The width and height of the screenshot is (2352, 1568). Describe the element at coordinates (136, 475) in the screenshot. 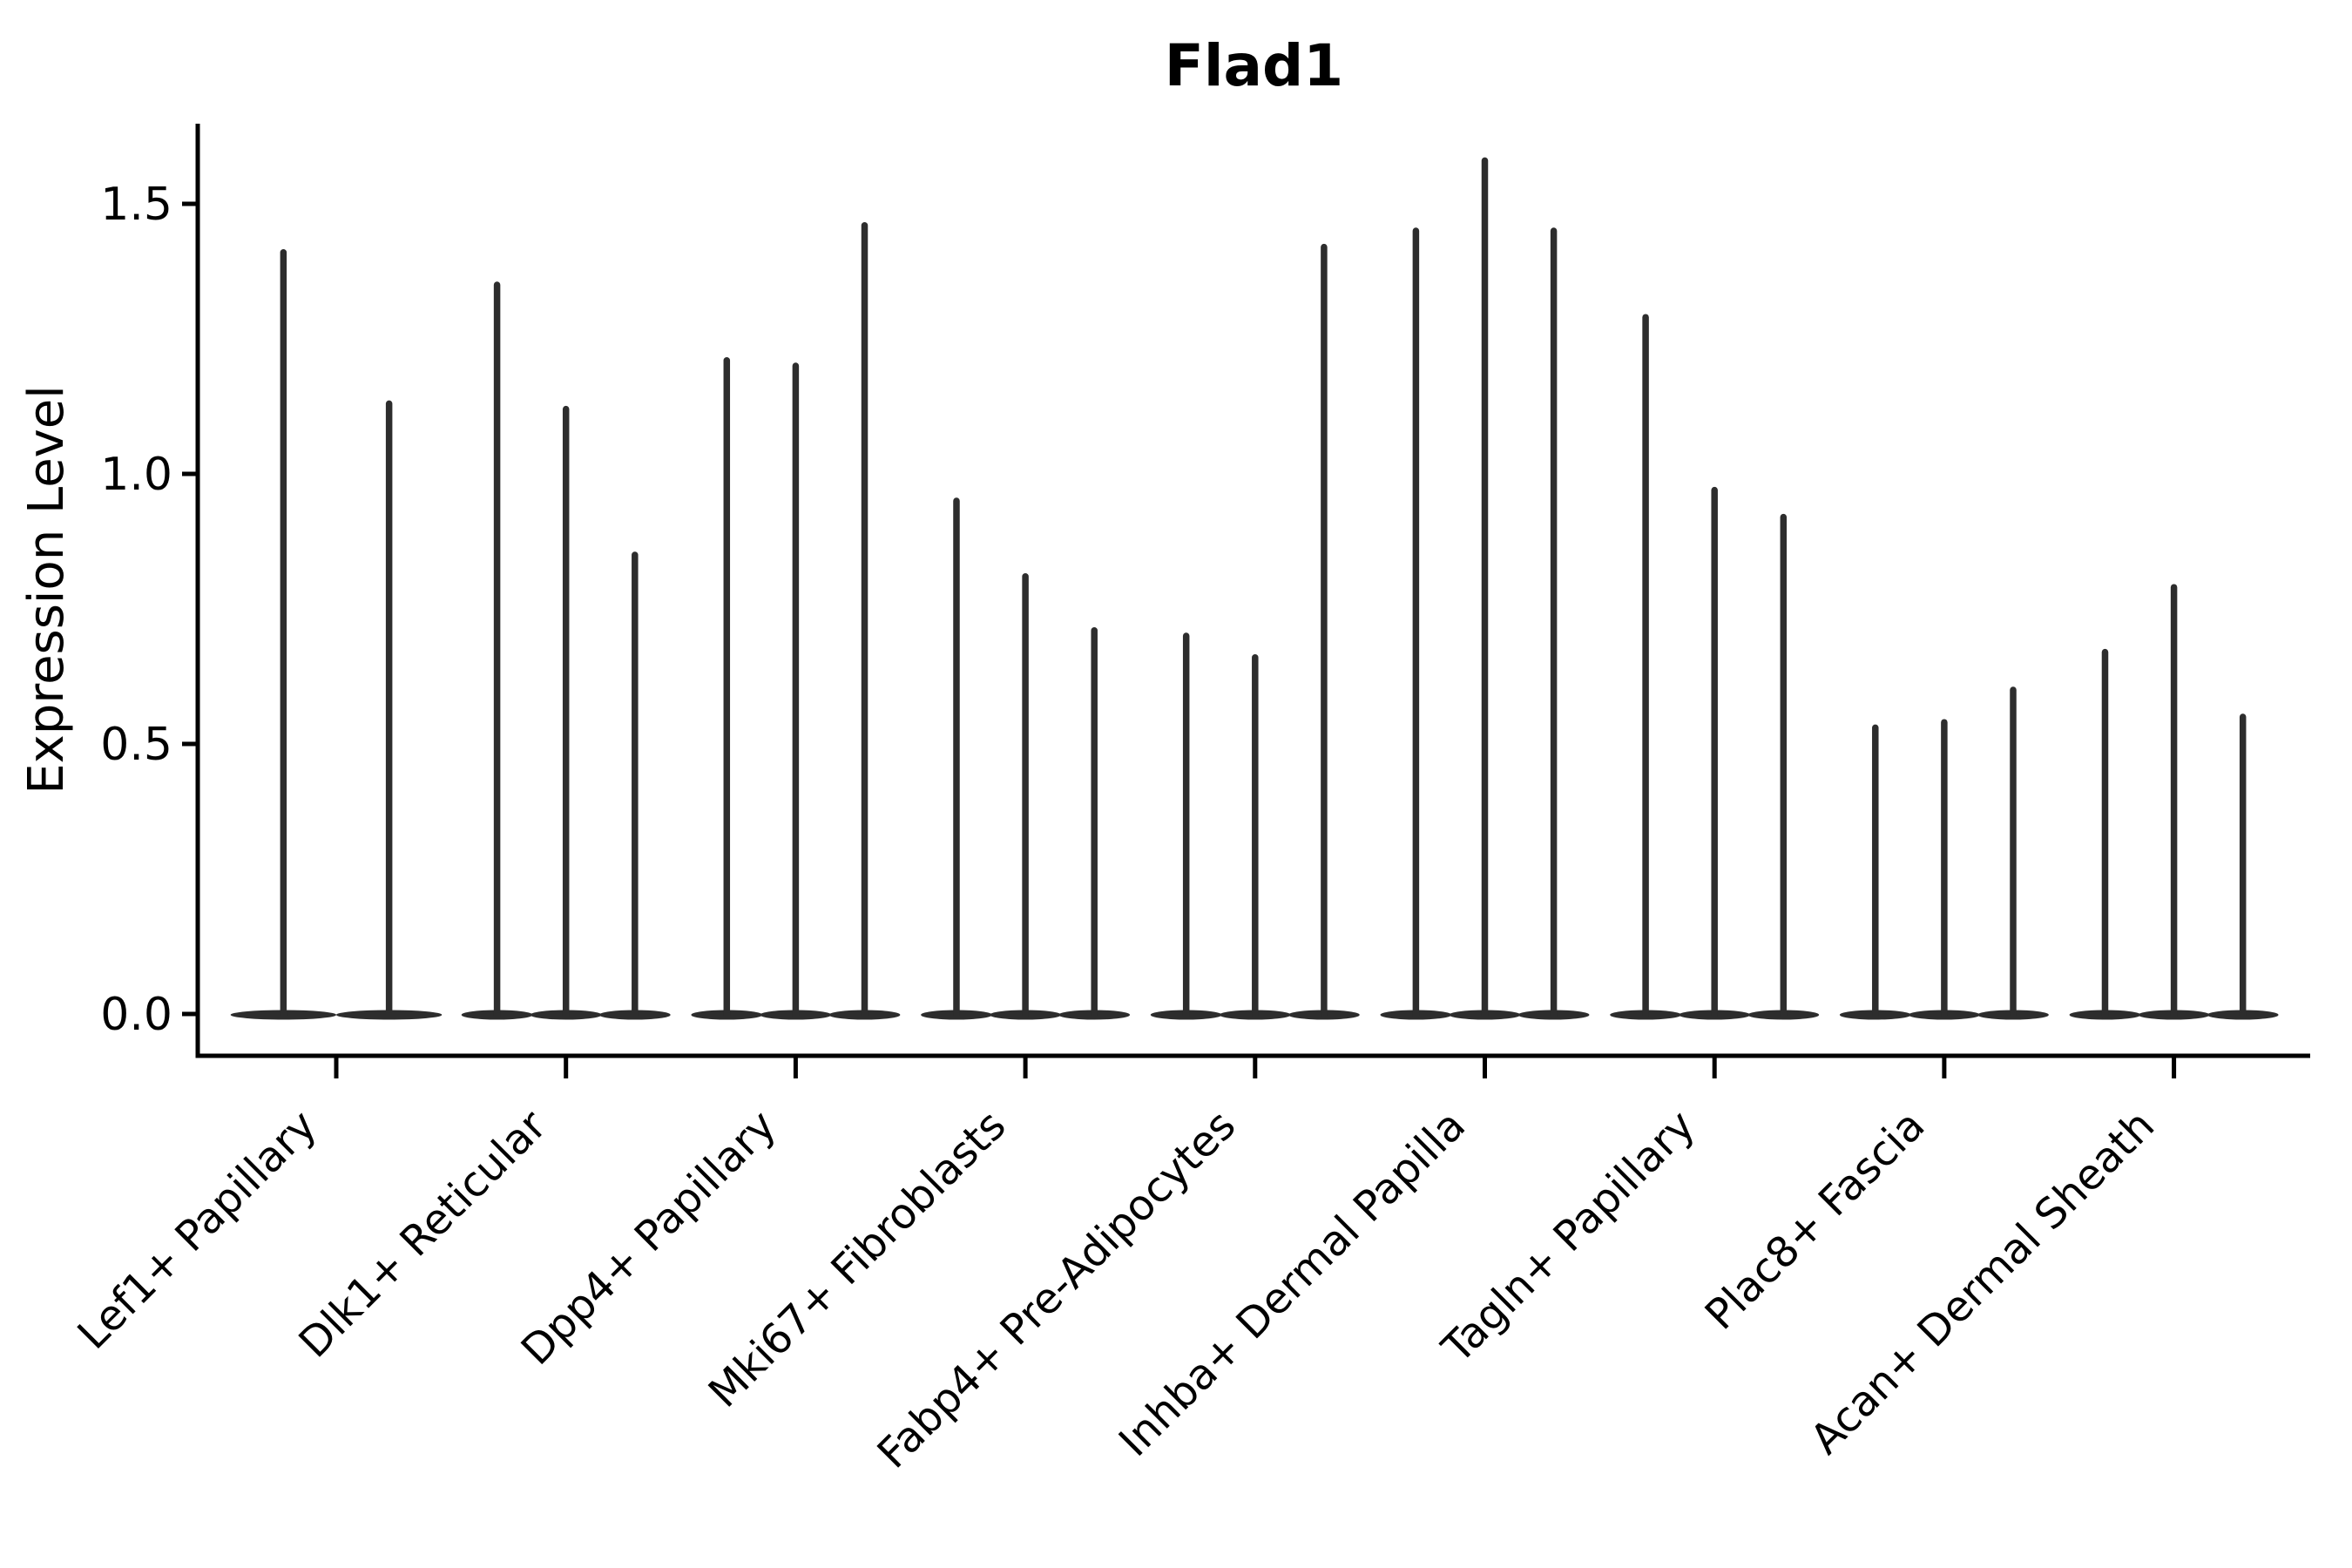

I see `y-tick-label: 1.0` at that location.